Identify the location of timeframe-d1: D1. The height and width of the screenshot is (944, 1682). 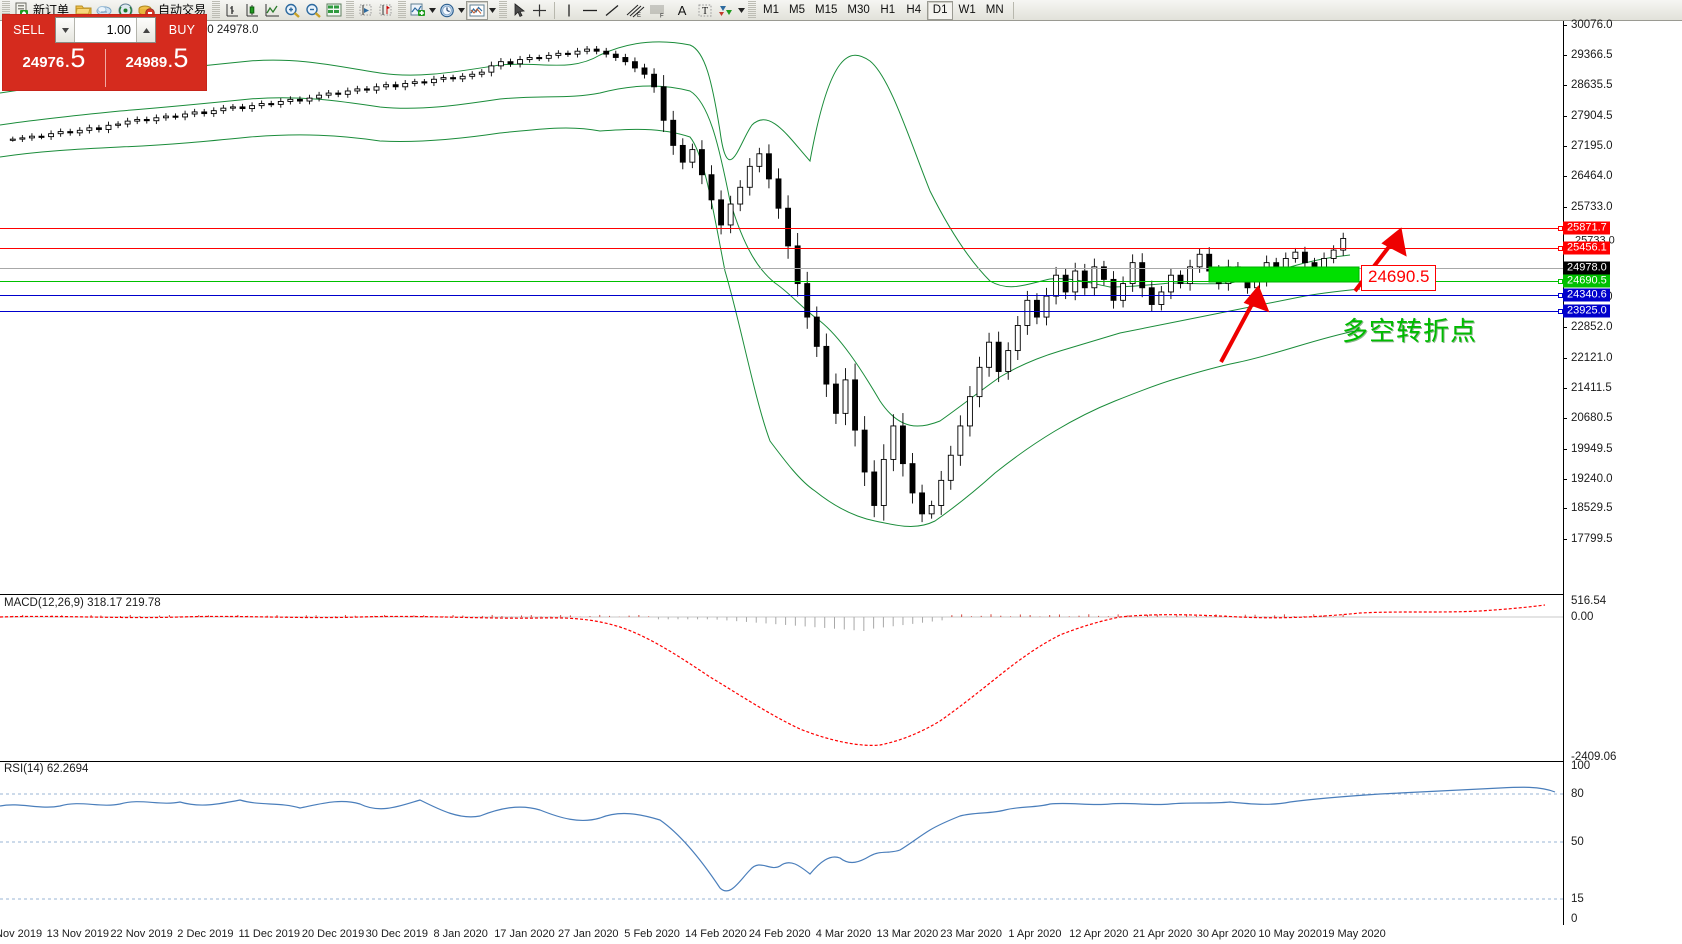
(940, 10).